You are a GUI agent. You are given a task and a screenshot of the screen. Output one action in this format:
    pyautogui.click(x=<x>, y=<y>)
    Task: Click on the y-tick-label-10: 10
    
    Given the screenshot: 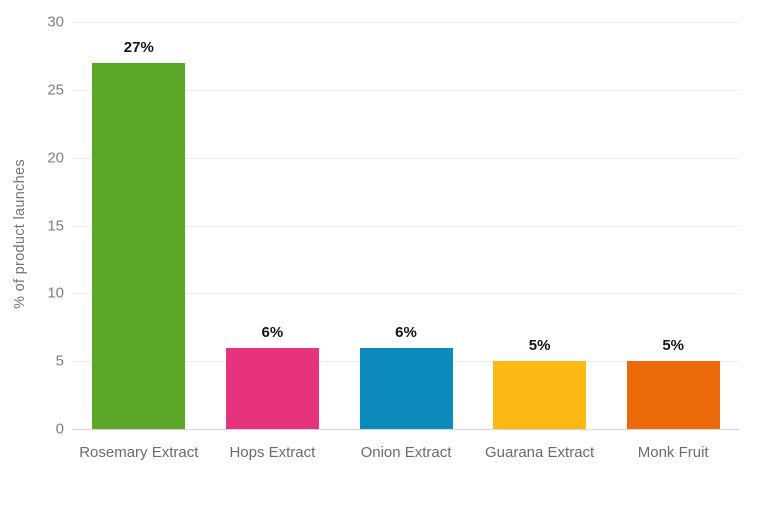 What is the action you would take?
    pyautogui.click(x=55, y=293)
    